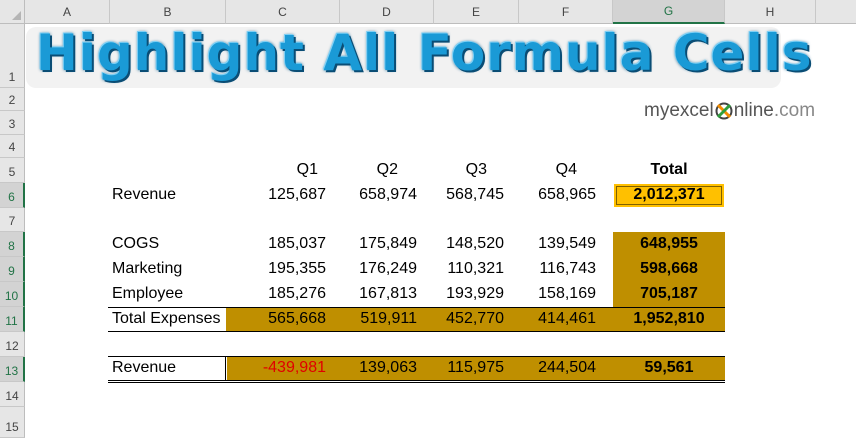 The height and width of the screenshot is (438, 856). I want to click on logo-text-suffix: .com, so click(794, 110).